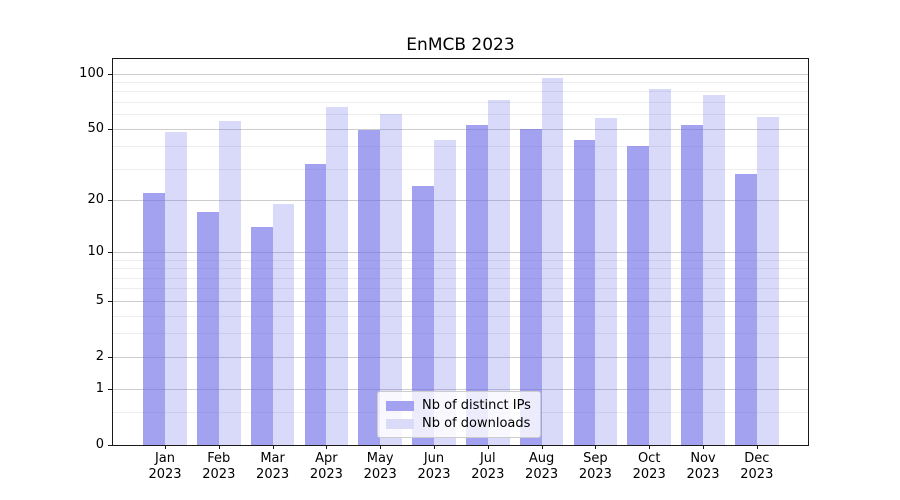  I want to click on legend-item-distinct-ips: Nb of distinct IPs, so click(458, 405).